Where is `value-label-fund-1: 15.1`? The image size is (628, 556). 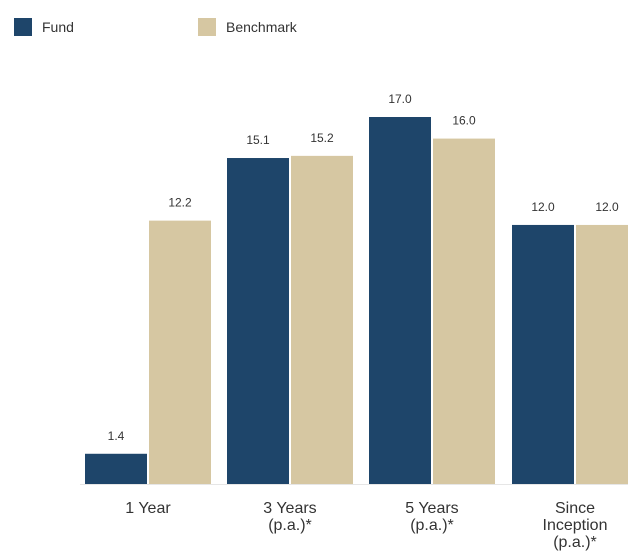 value-label-fund-1: 15.1 is located at coordinates (258, 140).